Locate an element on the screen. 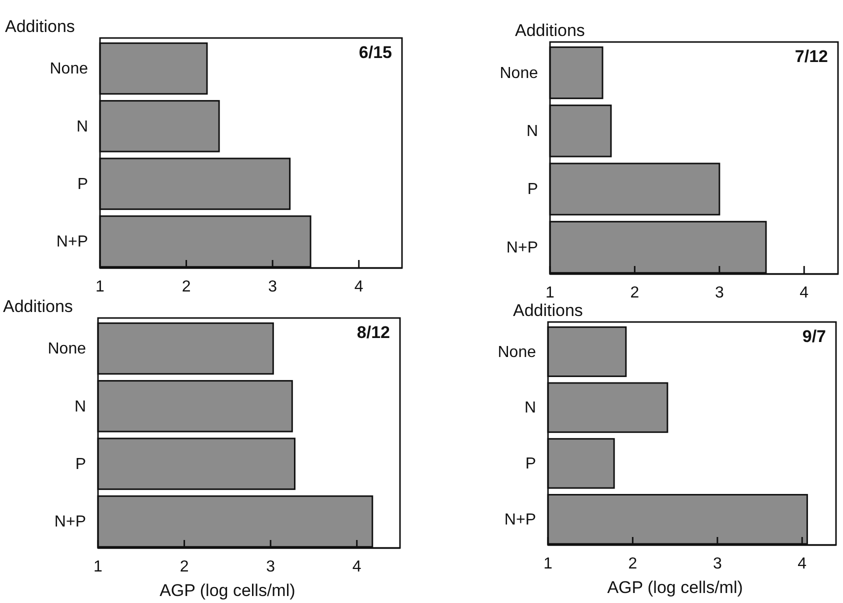 This screenshot has height=603, width=843. chart-title: 7/12 is located at coordinates (811, 56).